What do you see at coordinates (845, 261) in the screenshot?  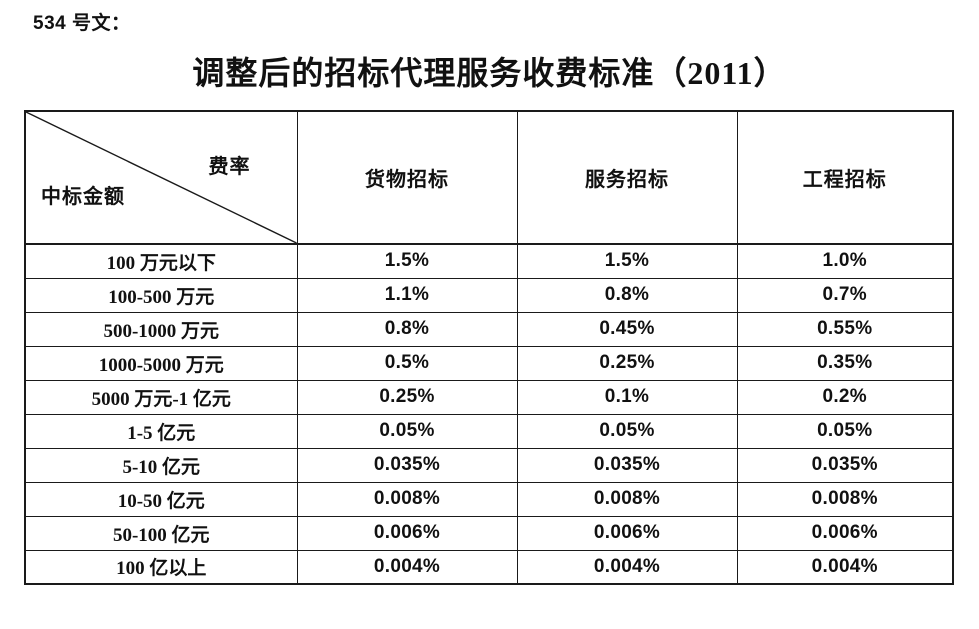 I see `rate-value: 1.0%` at bounding box center [845, 261].